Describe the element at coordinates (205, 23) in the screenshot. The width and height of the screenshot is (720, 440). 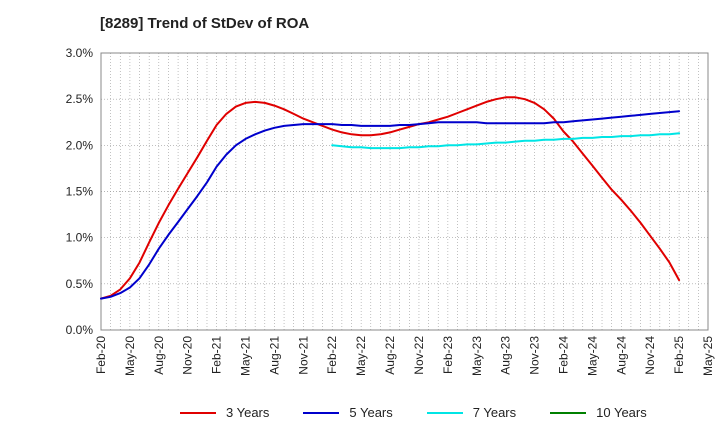
I see `chart-title: [8289] Trend of StDev of ROA` at that location.